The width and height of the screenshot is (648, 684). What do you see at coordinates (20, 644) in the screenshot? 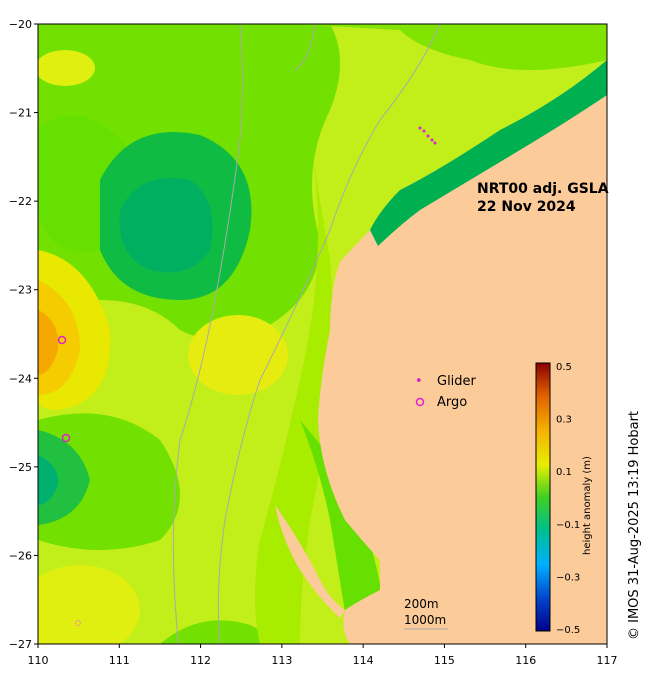
I see `y-tick-label: −27` at bounding box center [20, 644].